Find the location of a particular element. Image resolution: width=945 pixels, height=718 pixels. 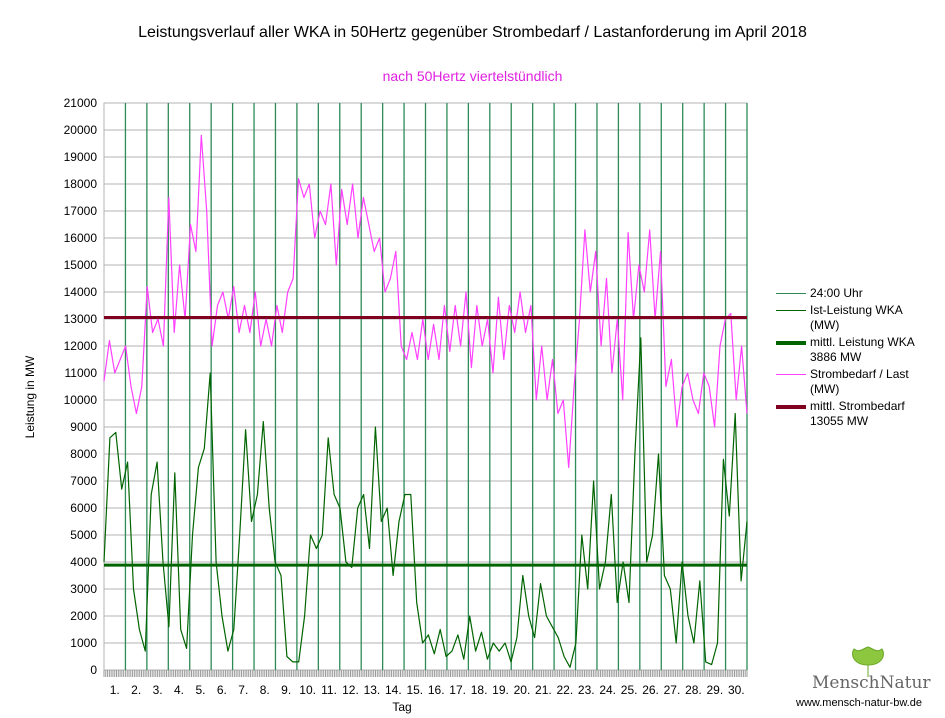

y-tick-label: 18000 is located at coordinates (81, 184).